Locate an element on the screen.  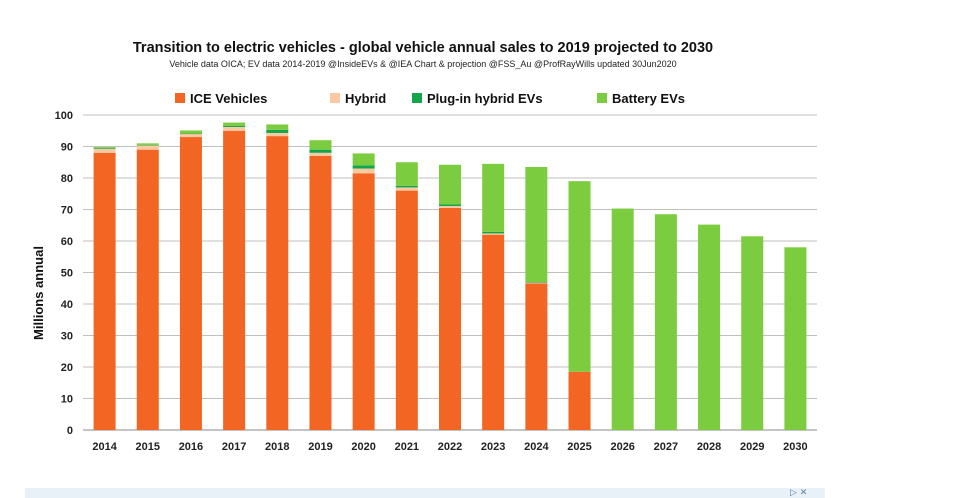
y-tick-label: 10 is located at coordinates (67, 400).